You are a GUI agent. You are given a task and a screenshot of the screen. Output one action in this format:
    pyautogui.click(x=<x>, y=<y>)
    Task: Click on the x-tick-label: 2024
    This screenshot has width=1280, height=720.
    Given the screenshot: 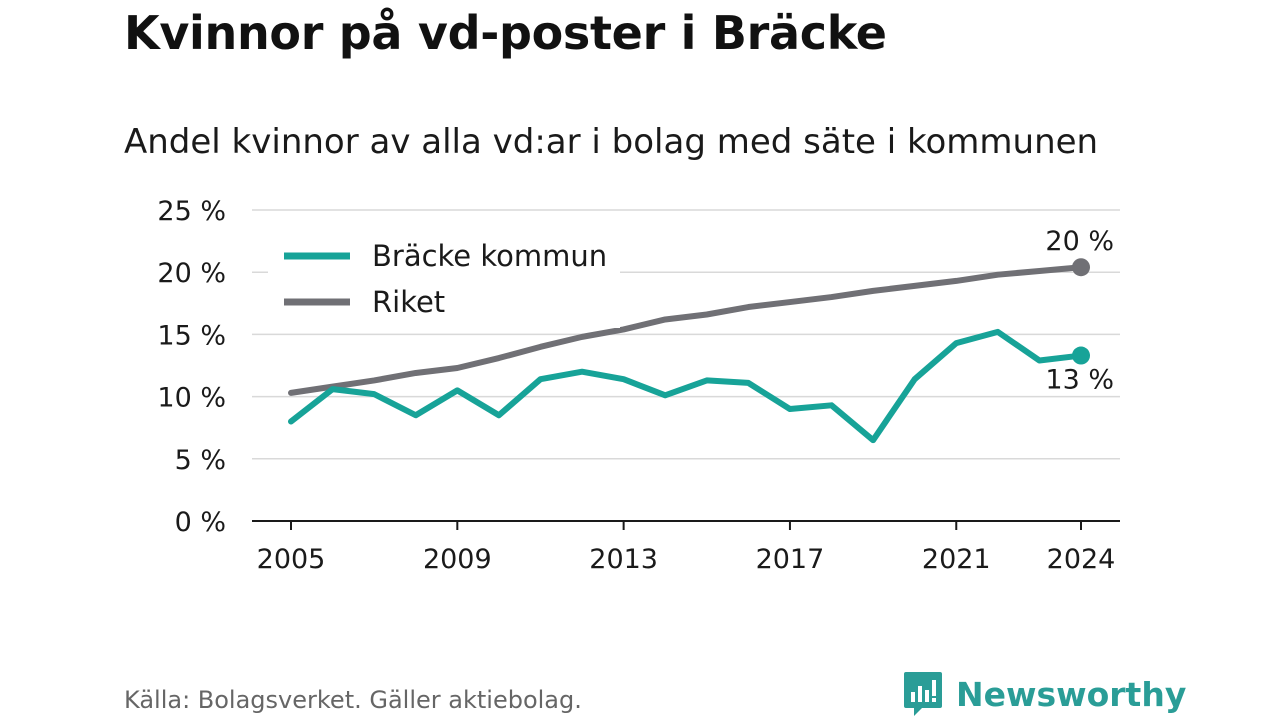 What is the action you would take?
    pyautogui.click(x=1081, y=559)
    